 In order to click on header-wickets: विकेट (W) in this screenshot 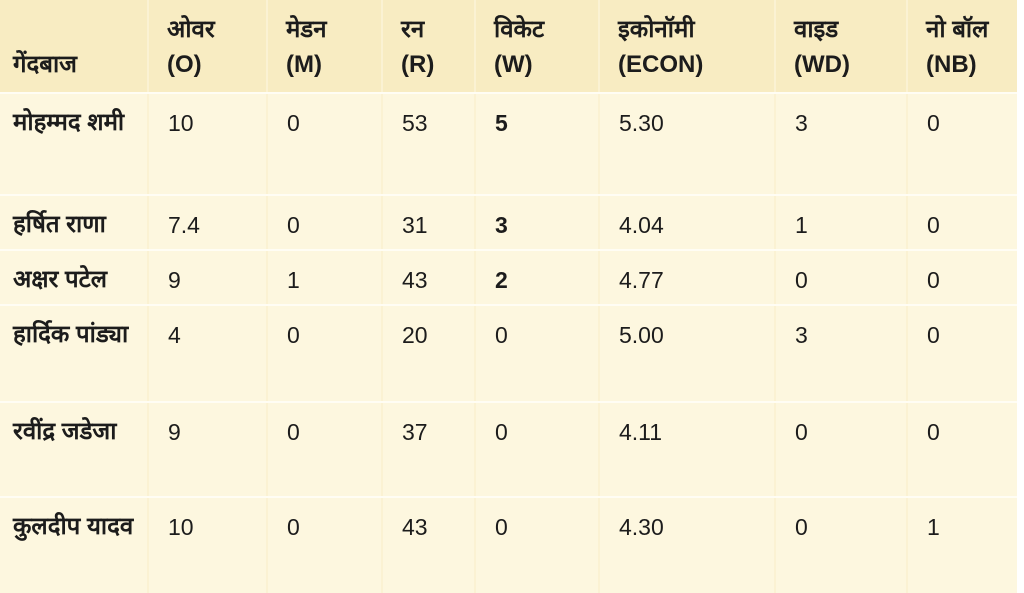, I will do `click(537, 47)`.